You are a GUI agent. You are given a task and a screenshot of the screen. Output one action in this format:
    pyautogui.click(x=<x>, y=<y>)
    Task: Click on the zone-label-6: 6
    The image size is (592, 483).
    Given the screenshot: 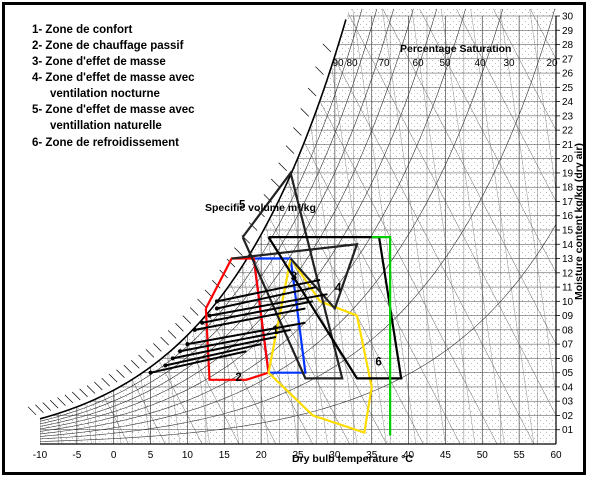 What is the action you would take?
    pyautogui.click(x=378, y=363)
    